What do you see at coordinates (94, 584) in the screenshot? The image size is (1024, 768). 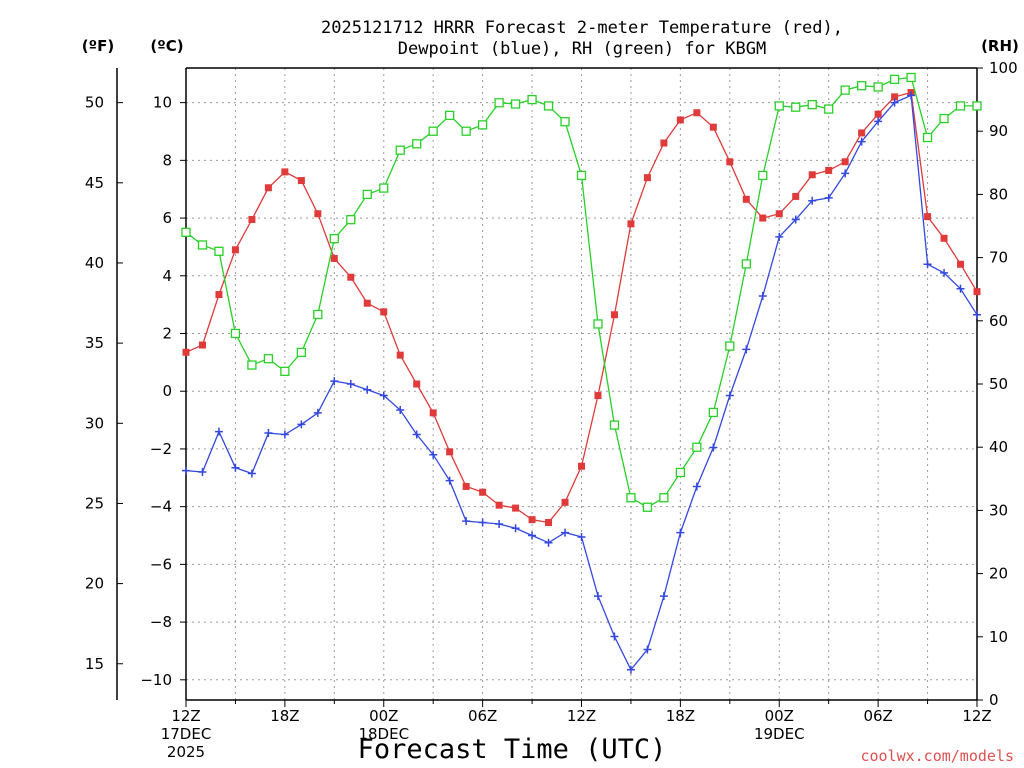 I see `fahrenheit-tick-label: 20` at bounding box center [94, 584].